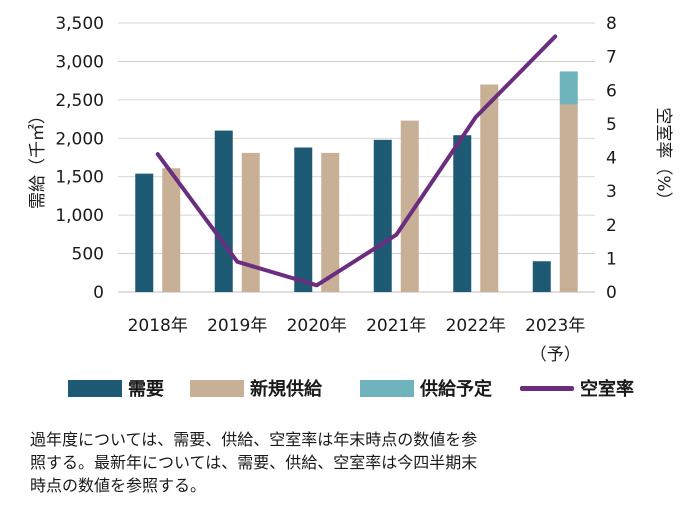  What do you see at coordinates (555, 355) in the screenshot?
I see `x-tick-sublabel: （予）` at bounding box center [555, 355].